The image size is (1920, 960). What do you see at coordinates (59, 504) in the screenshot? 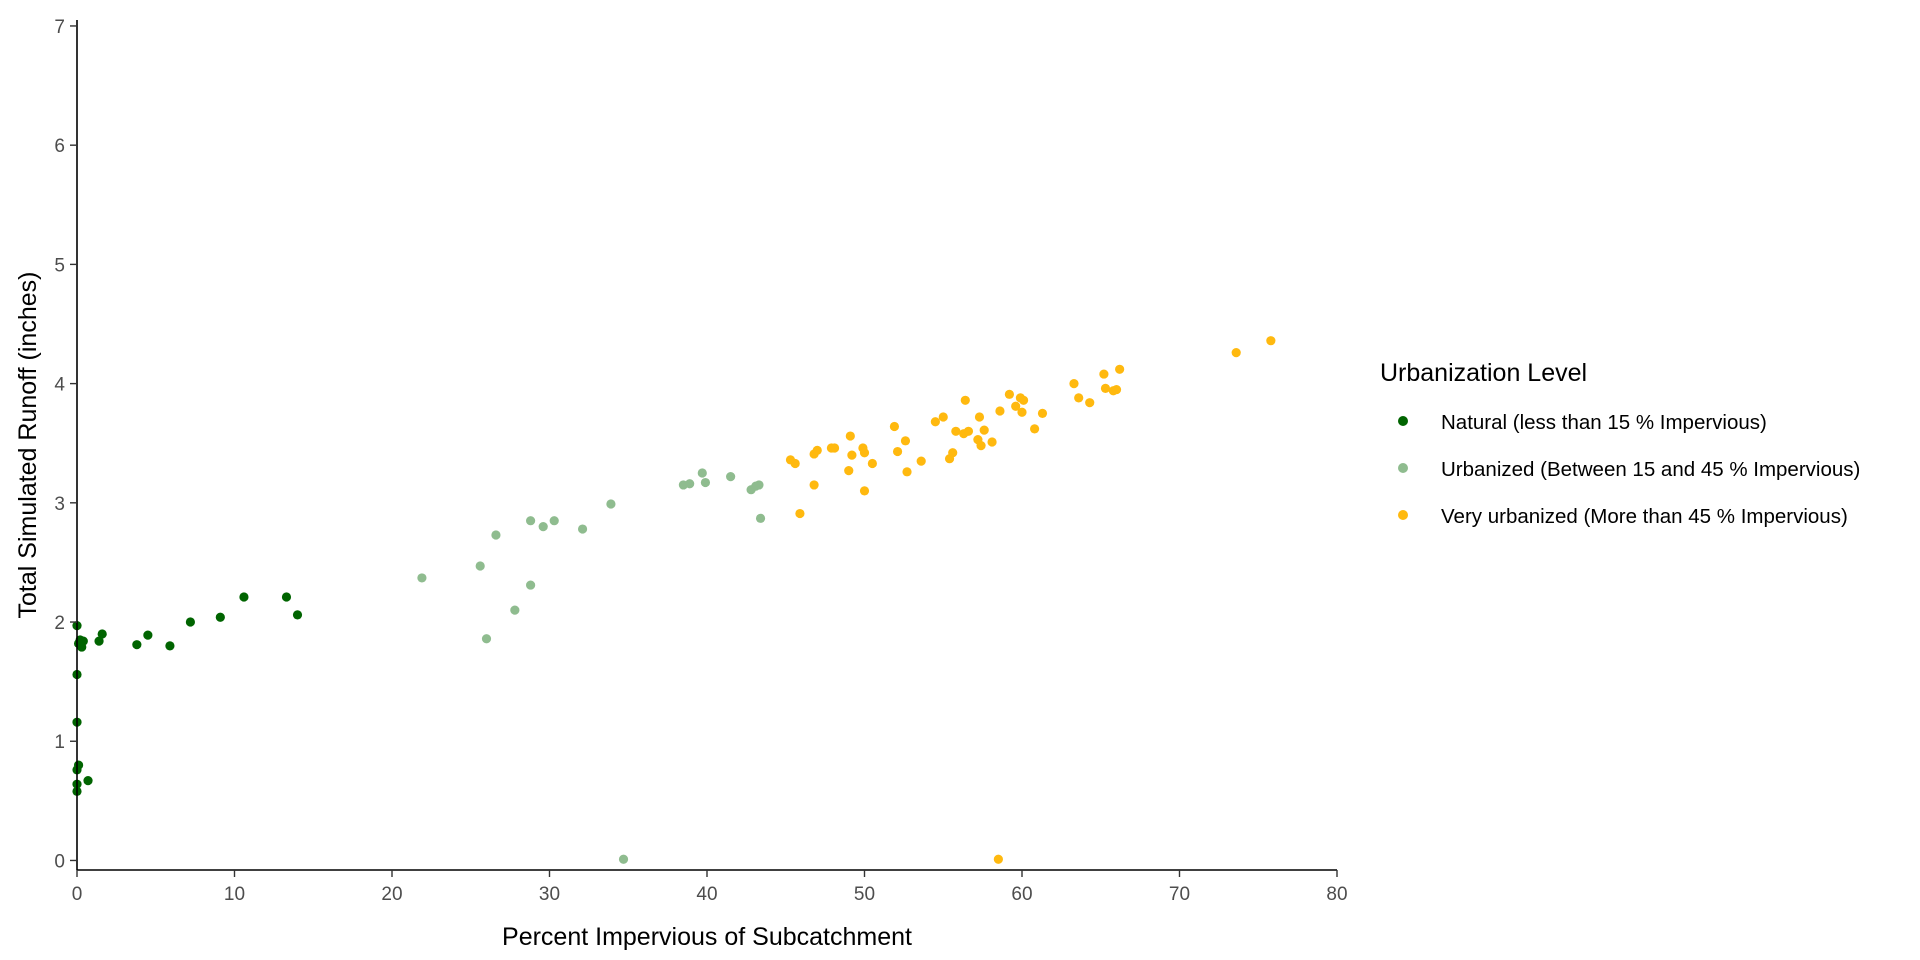
I see `y-tick-label: 3` at bounding box center [59, 504].